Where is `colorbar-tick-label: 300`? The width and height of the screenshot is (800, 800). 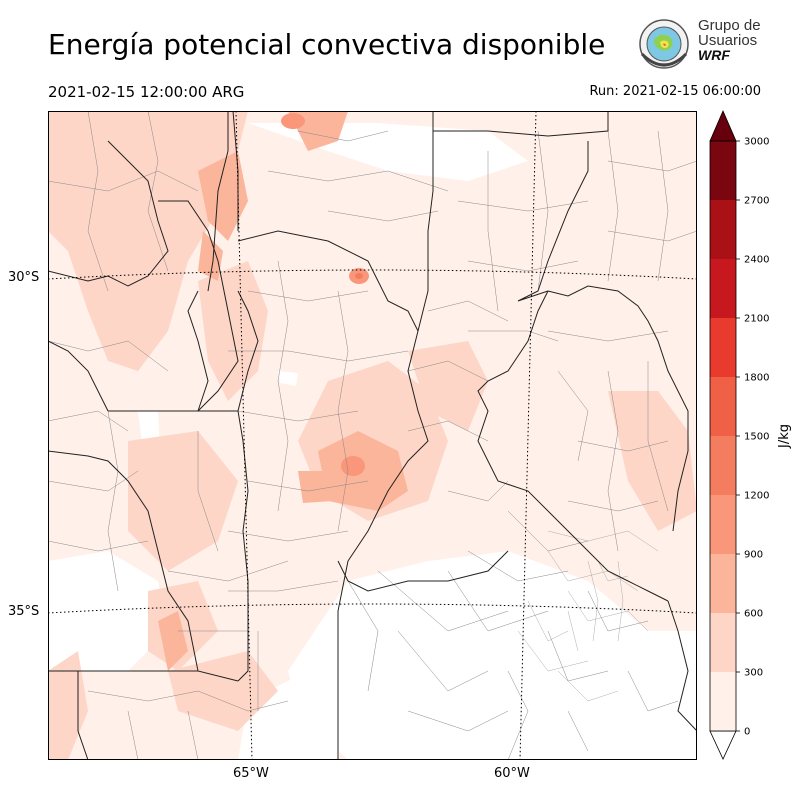 colorbar-tick-label: 300 is located at coordinates (753, 673).